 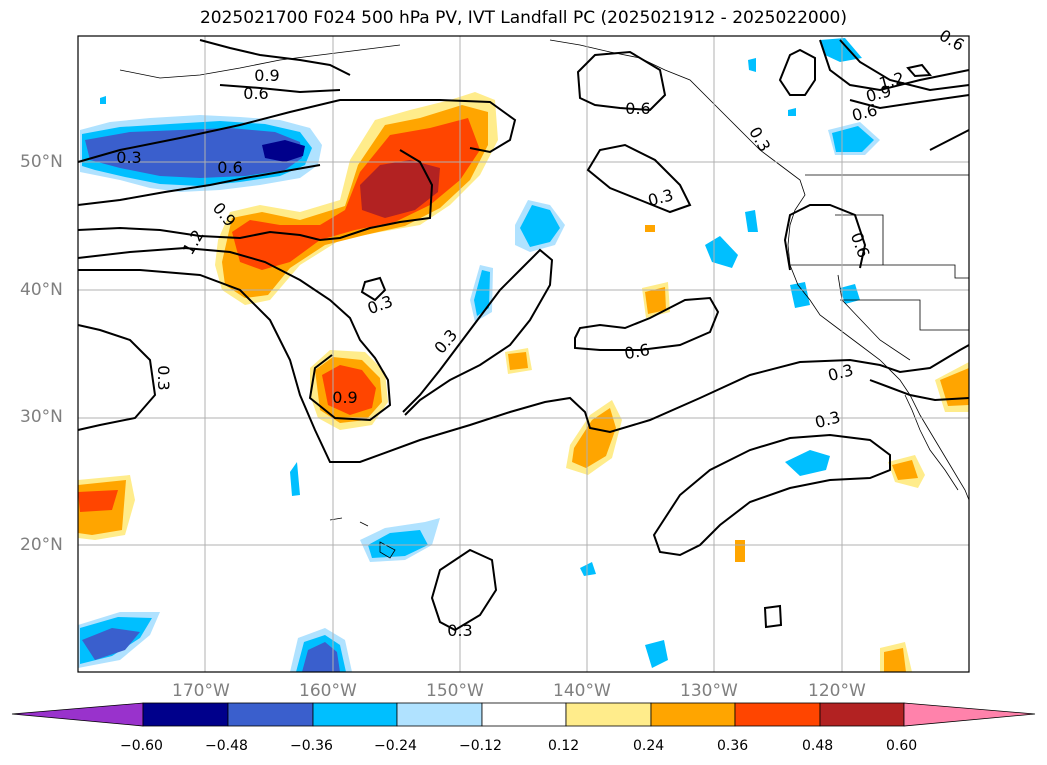 What do you see at coordinates (356, 198) in the screenshot?
I see `positive-anomaly-band` at bounding box center [356, 198].